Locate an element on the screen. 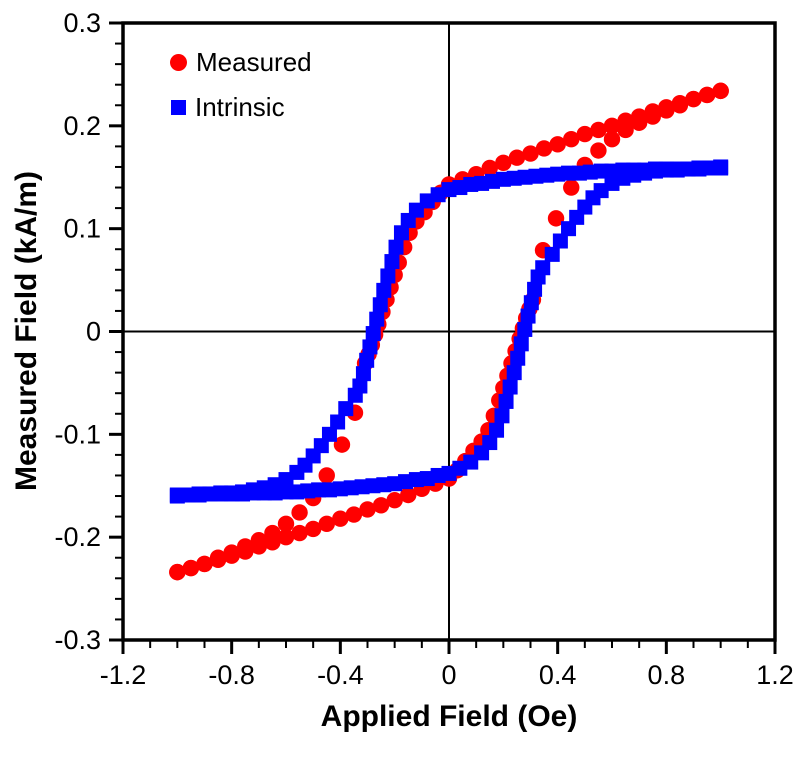  legend-label-measured: Measured is located at coordinates (254, 61).